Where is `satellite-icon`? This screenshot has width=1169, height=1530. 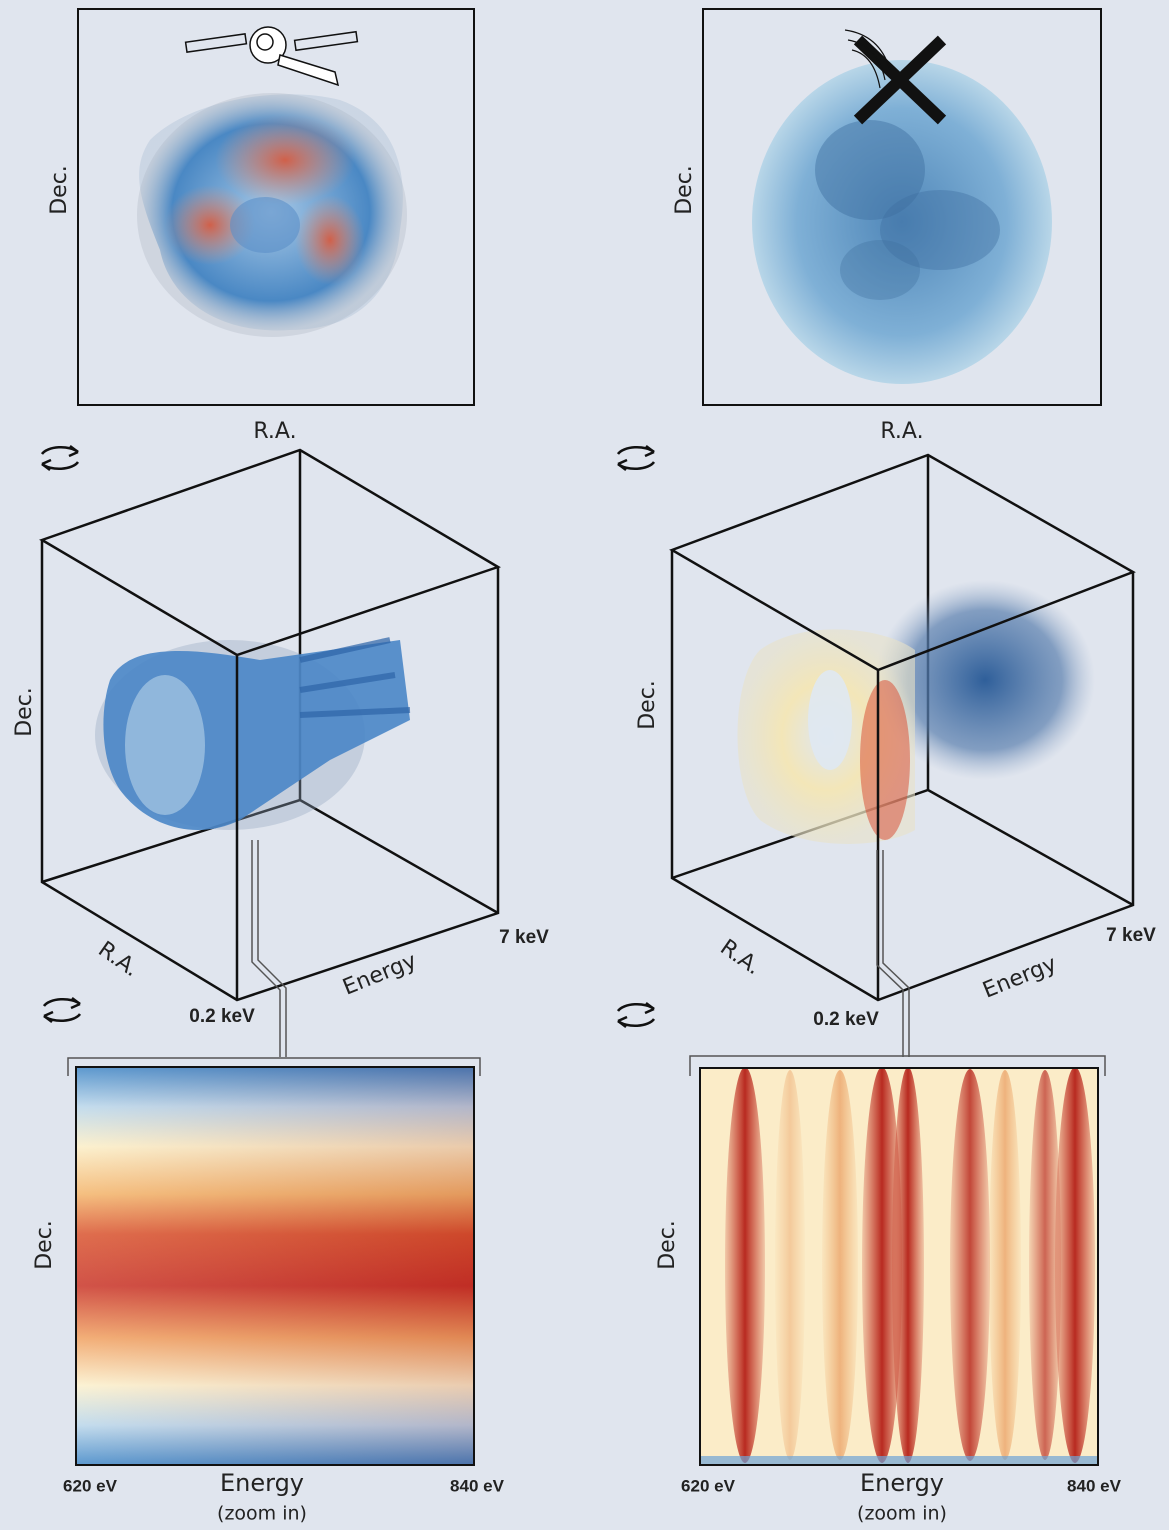
satellite-icon is located at coordinates (271, 56).